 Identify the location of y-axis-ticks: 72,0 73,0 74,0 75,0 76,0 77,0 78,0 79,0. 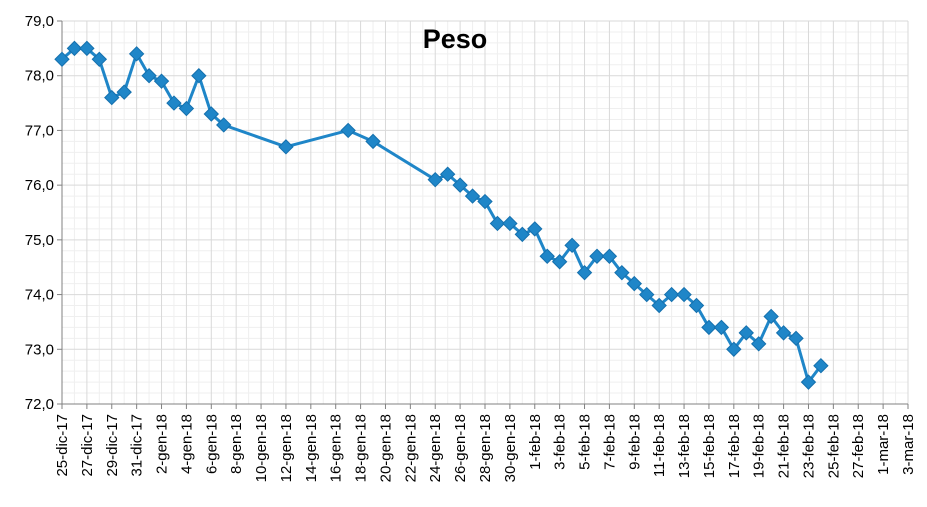
(39, 213).